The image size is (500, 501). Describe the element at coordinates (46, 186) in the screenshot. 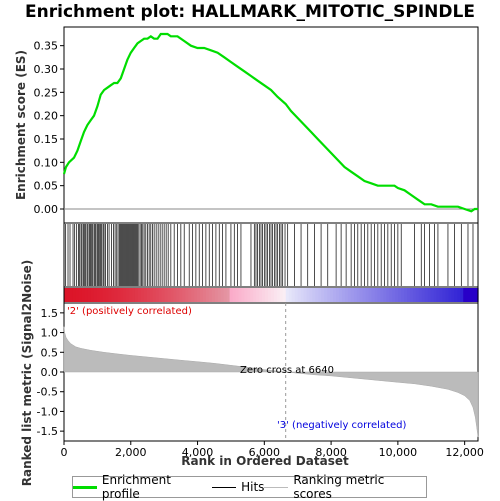

I see `es-y-tick-label: 0.05` at that location.